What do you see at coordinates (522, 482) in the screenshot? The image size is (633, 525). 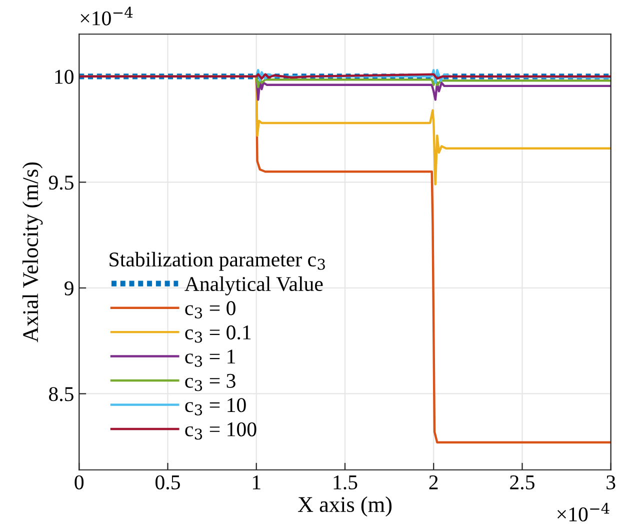 I see `x-tick-label: 2.5` at bounding box center [522, 482].